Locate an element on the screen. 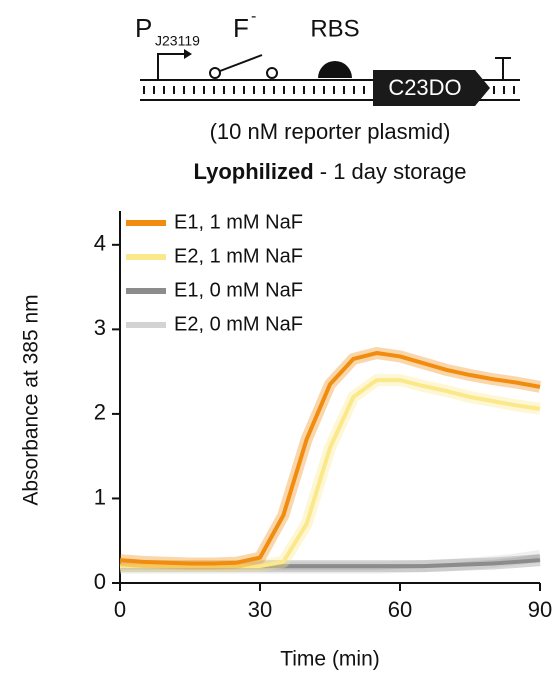 The height and width of the screenshot is (674, 558). ion-superscript: - is located at coordinates (253, 16).